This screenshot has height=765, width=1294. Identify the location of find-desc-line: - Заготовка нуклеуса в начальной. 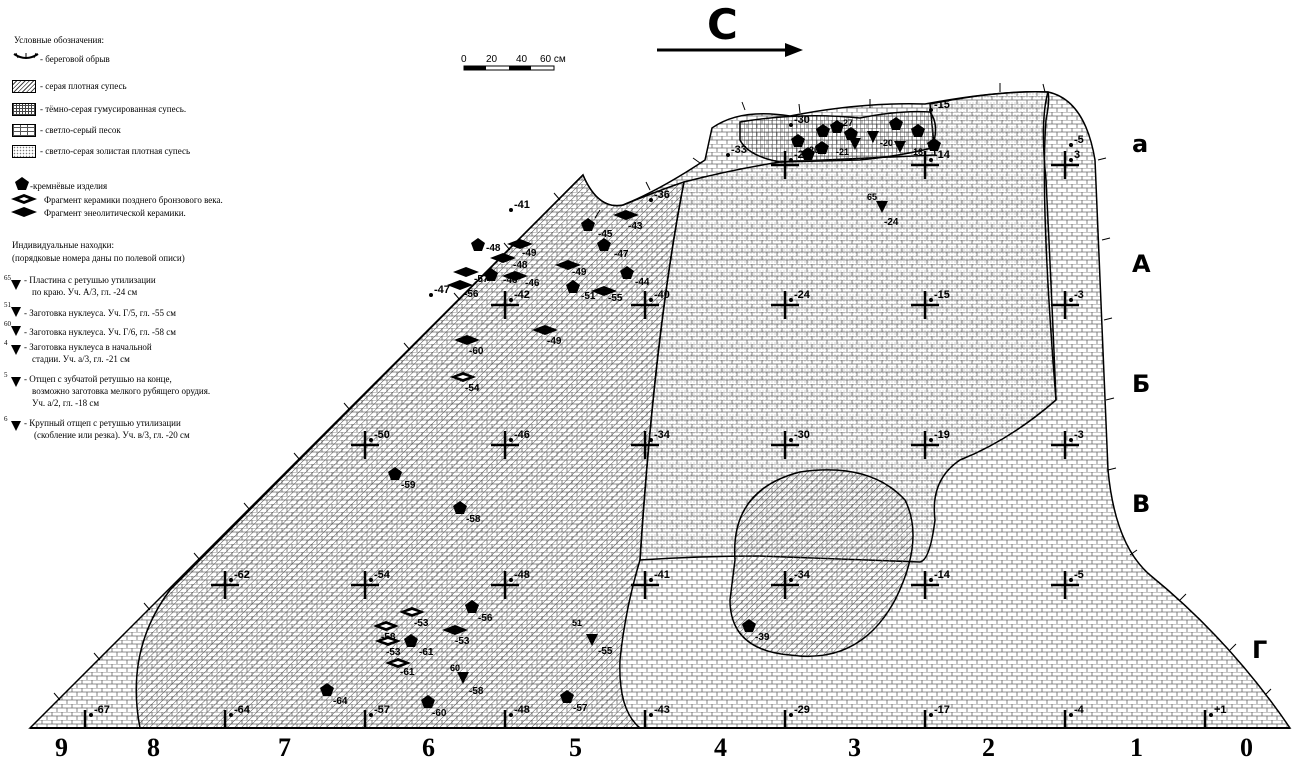
(88, 347).